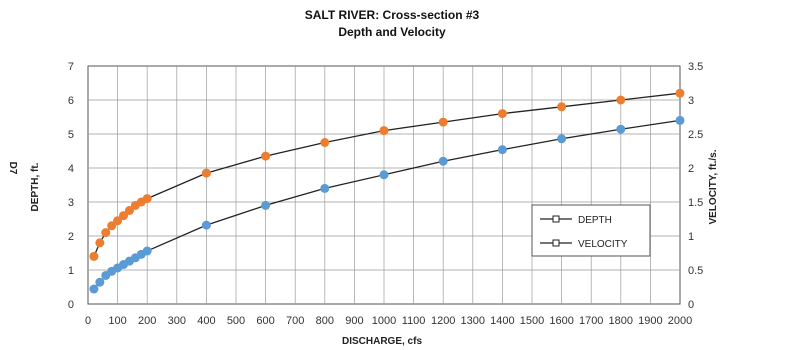 This screenshot has width=785, height=350. I want to click on legend-depth-marker, so click(556, 219).